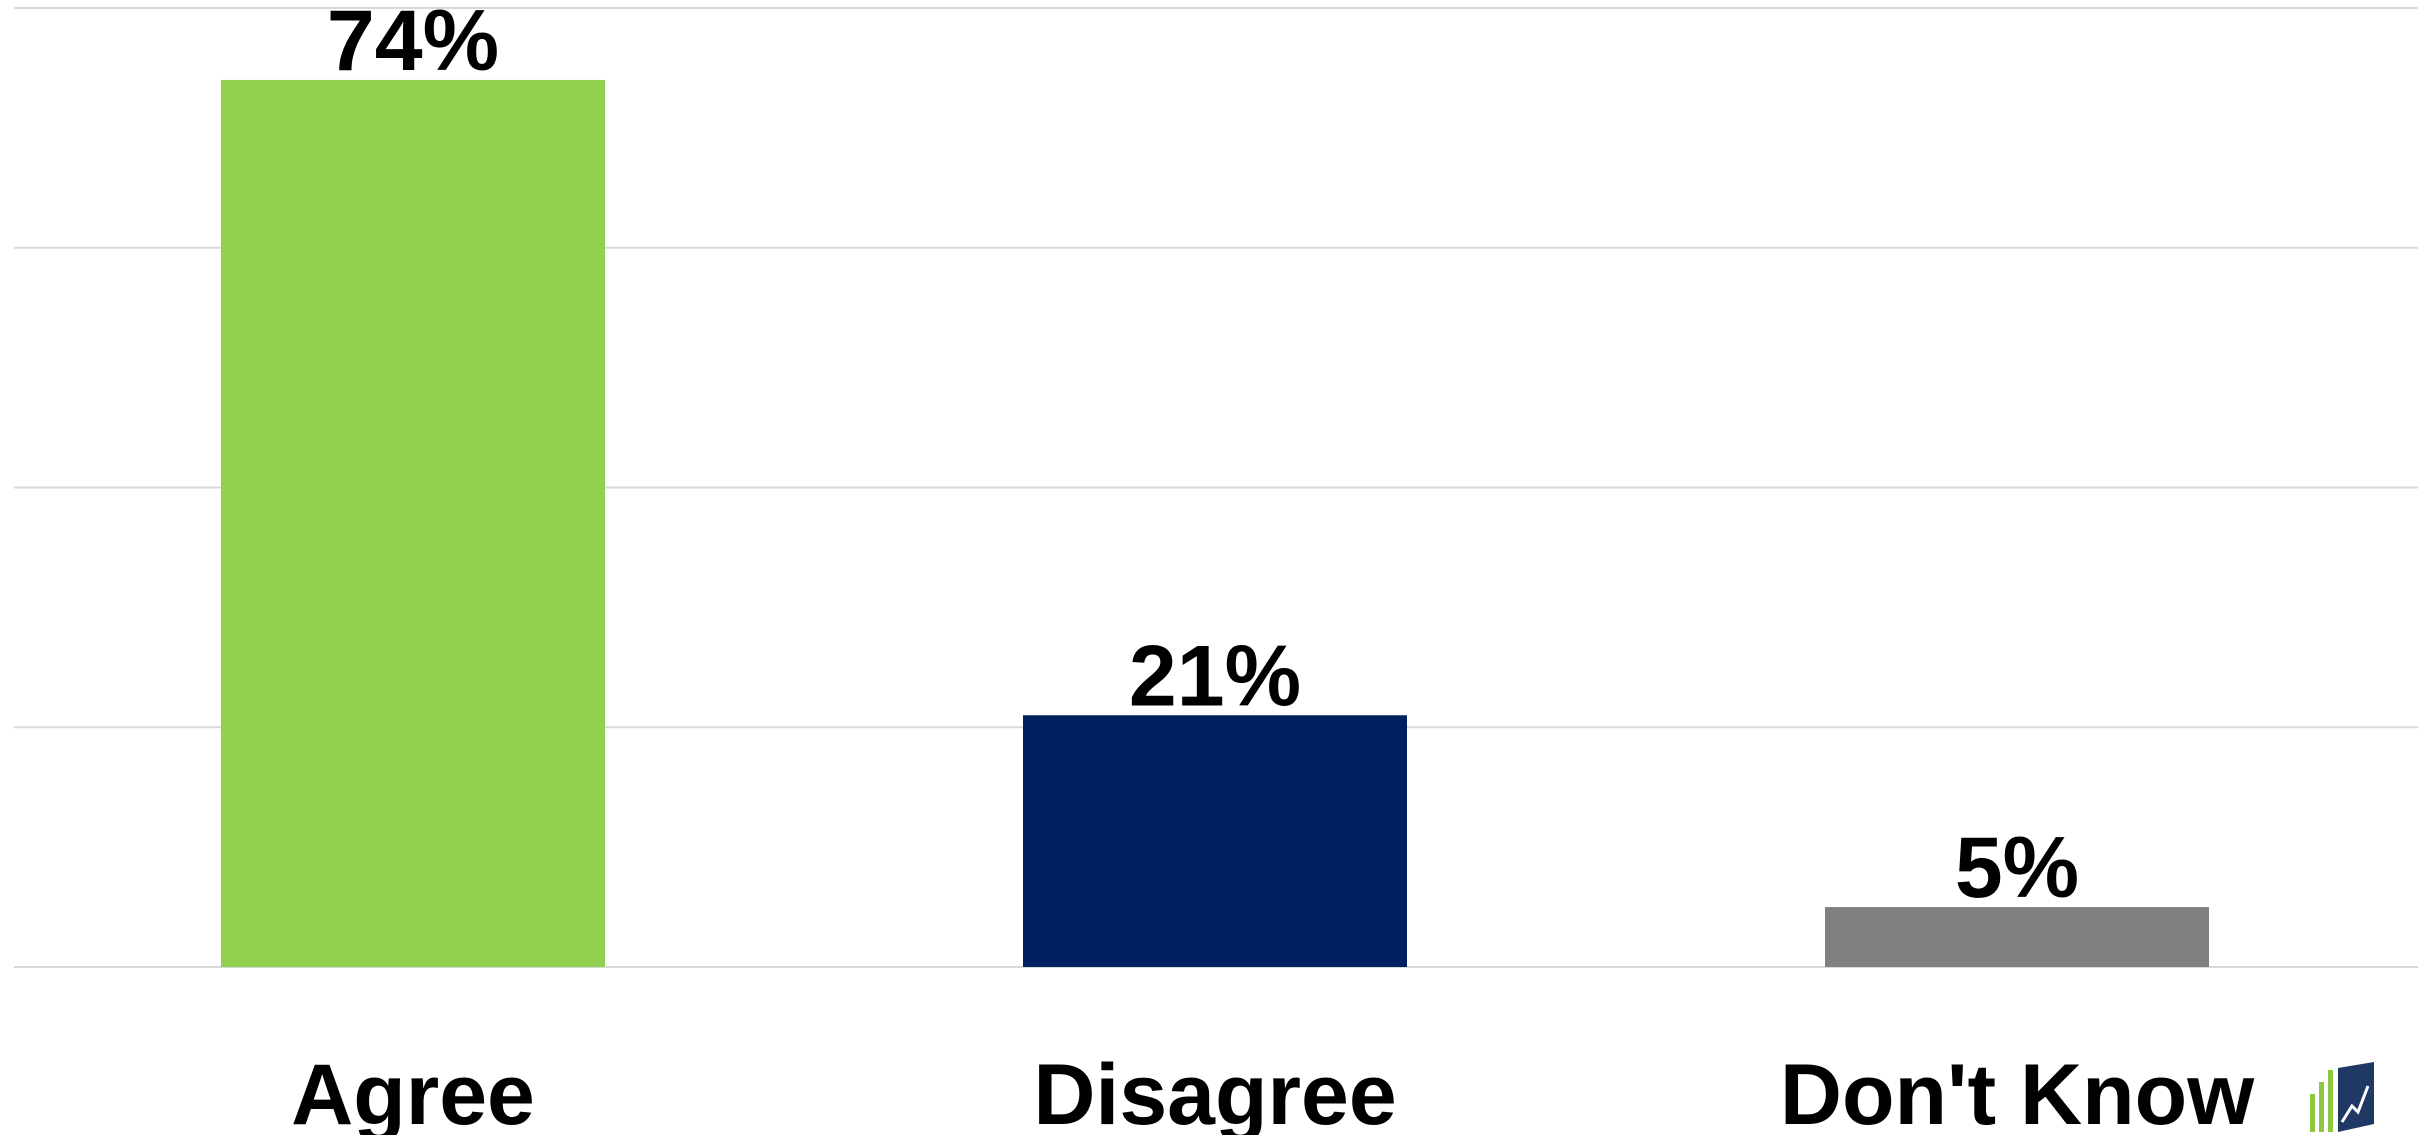 The image size is (2432, 1135). Describe the element at coordinates (413, 1091) in the screenshot. I see `category-label-0: Agree` at that location.